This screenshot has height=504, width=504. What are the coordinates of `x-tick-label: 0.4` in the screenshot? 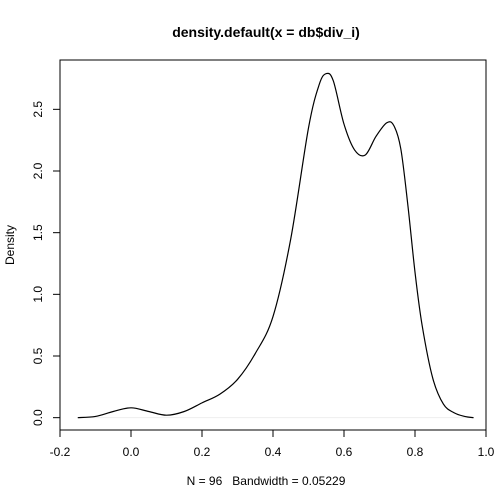 It's located at (273, 452).